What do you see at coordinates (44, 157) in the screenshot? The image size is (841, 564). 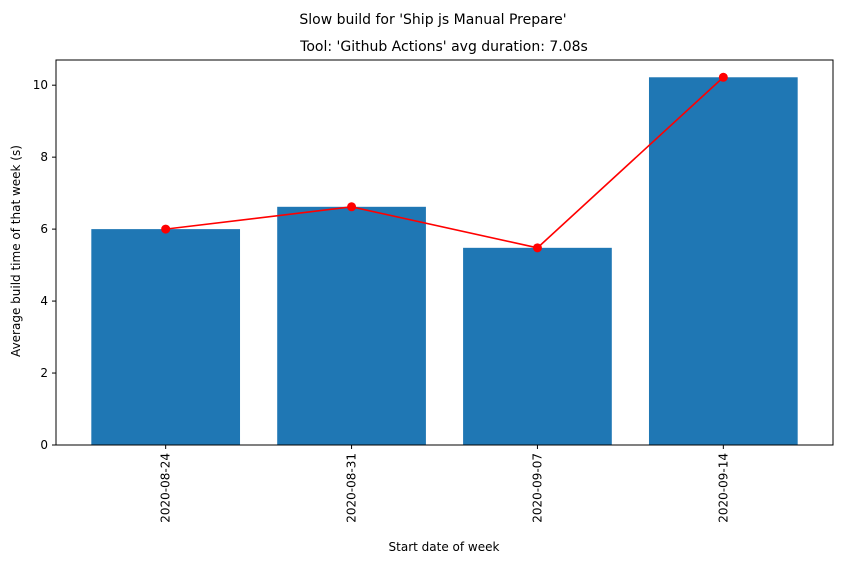 I see `y-tick-label: 8` at bounding box center [44, 157].